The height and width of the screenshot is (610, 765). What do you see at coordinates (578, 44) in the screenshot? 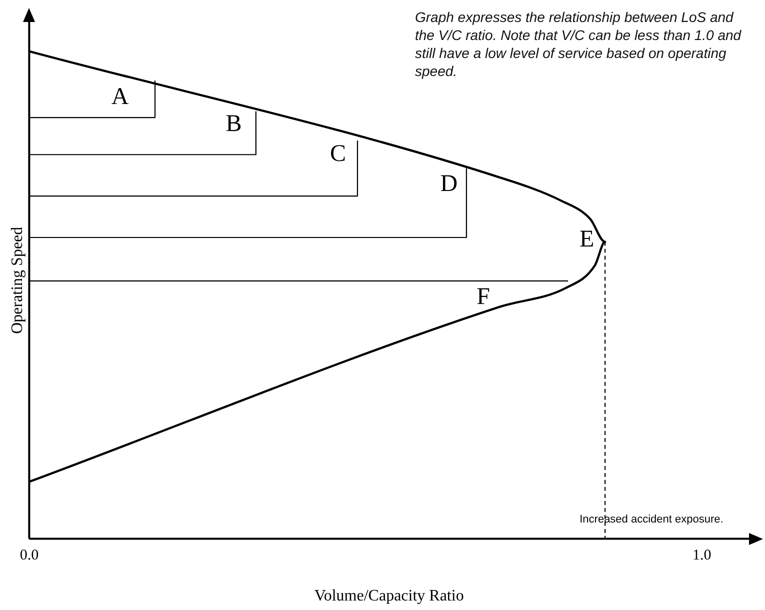
I see `annotation: Graph expresses the relationship between LoS and the V/C ratio. Note that V/C can be less than 1.0 and still have a low level of service based on operating speed.` at bounding box center [578, 44].